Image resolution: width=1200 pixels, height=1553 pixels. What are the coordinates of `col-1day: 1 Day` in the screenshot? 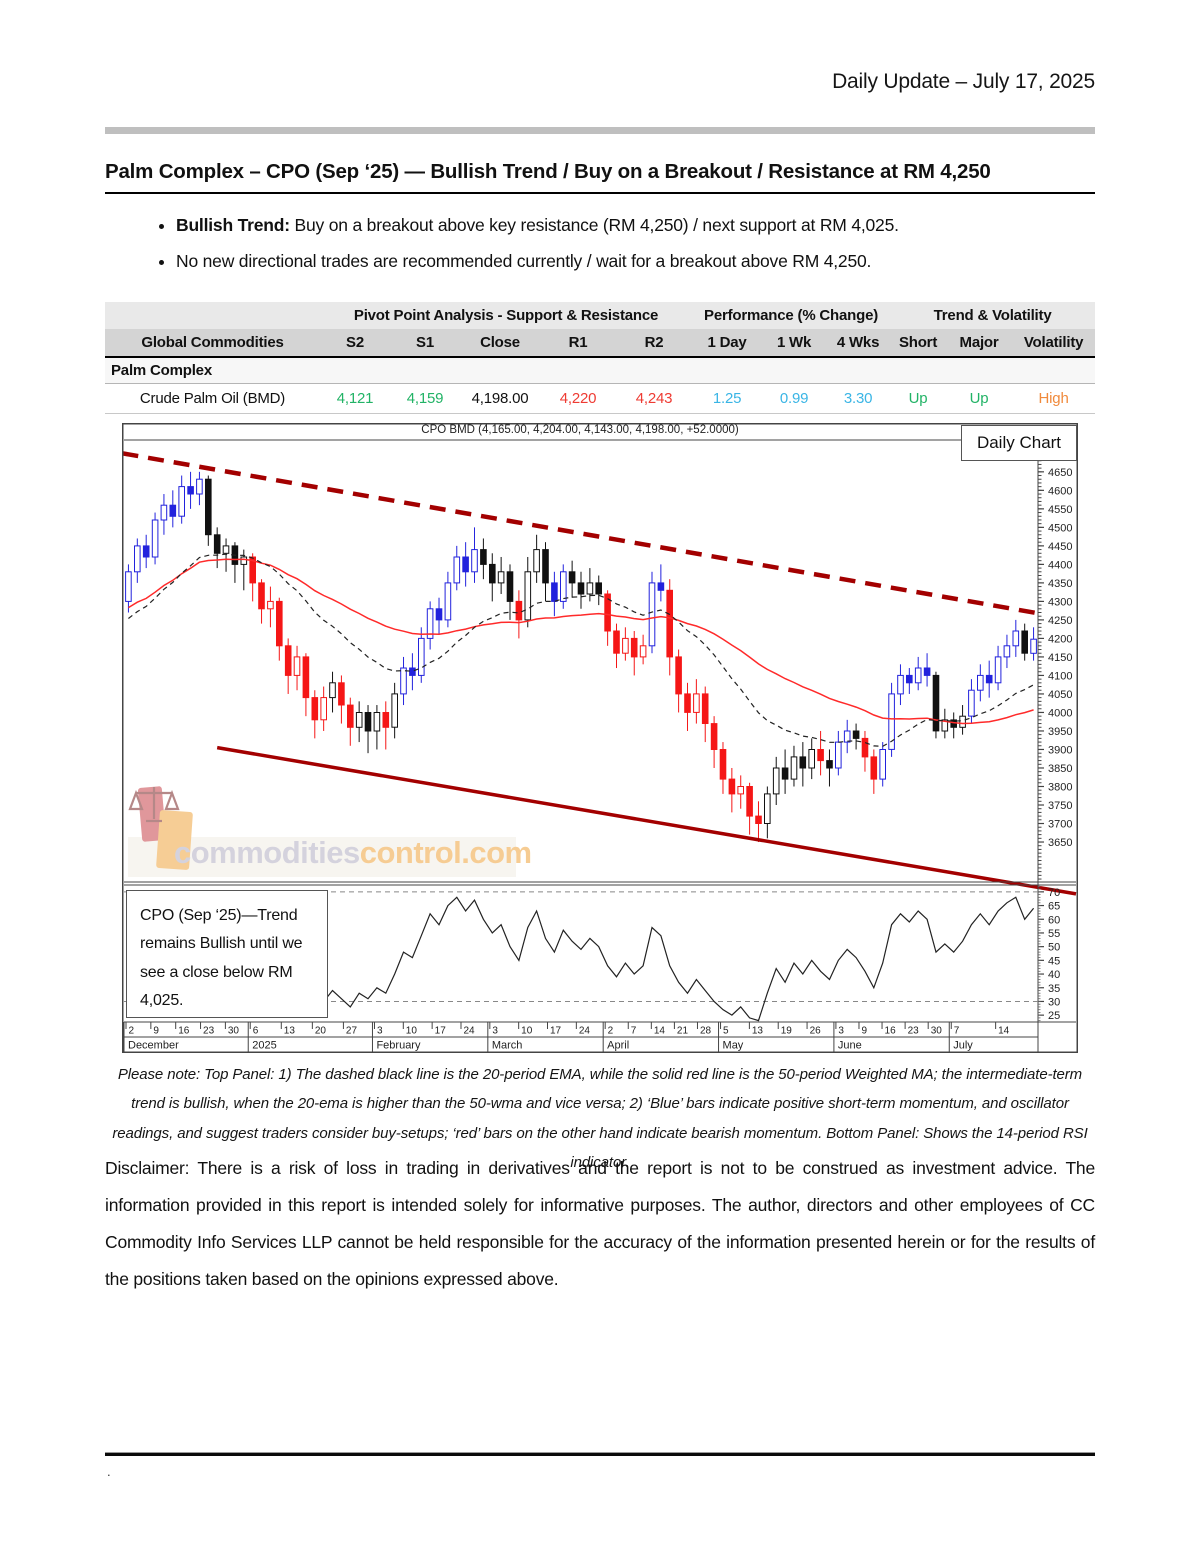 It's located at (727, 343).